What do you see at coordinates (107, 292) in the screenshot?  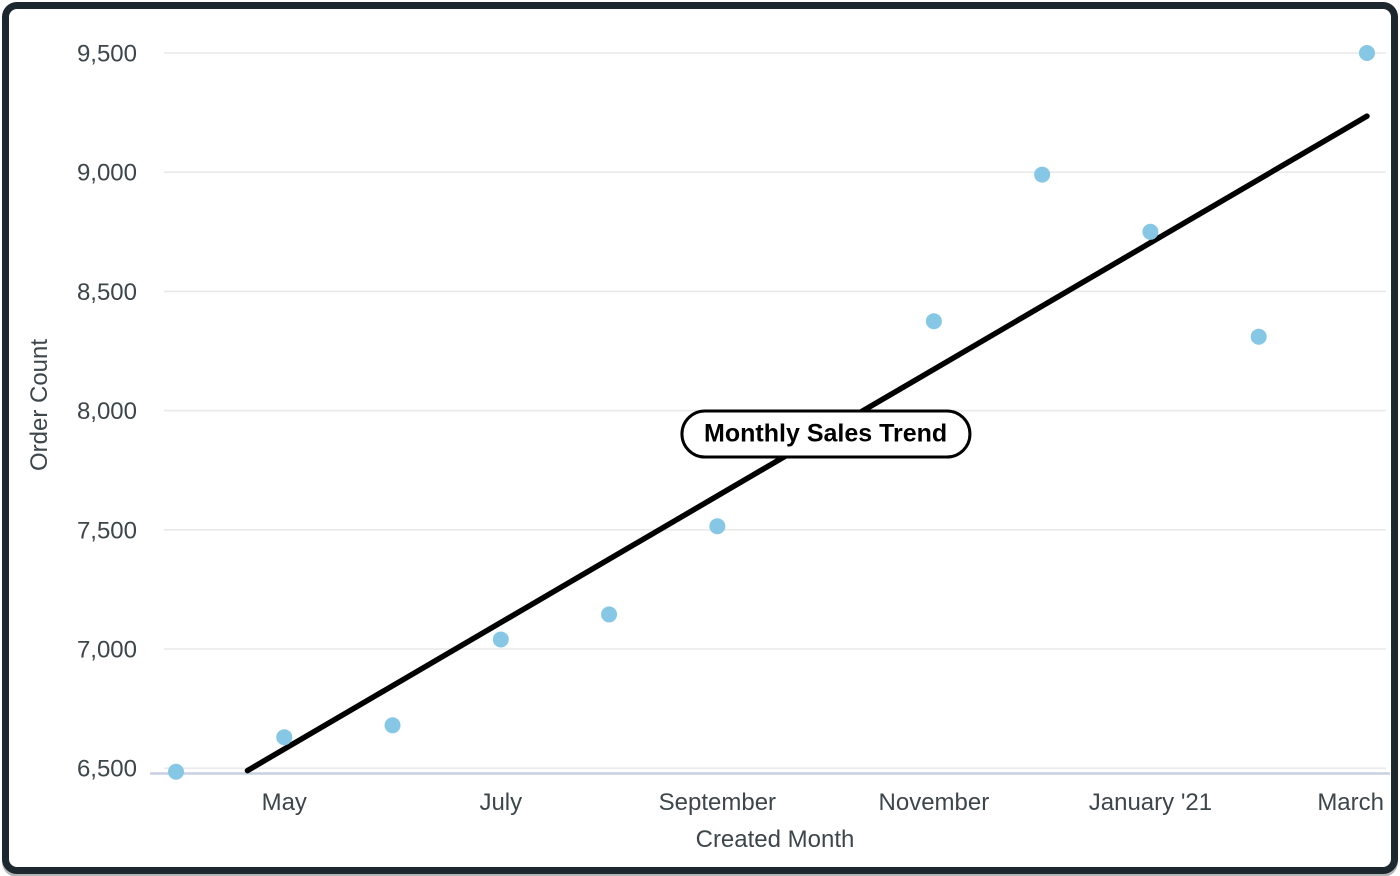 I see `y-tick-label: 8,500` at bounding box center [107, 292].